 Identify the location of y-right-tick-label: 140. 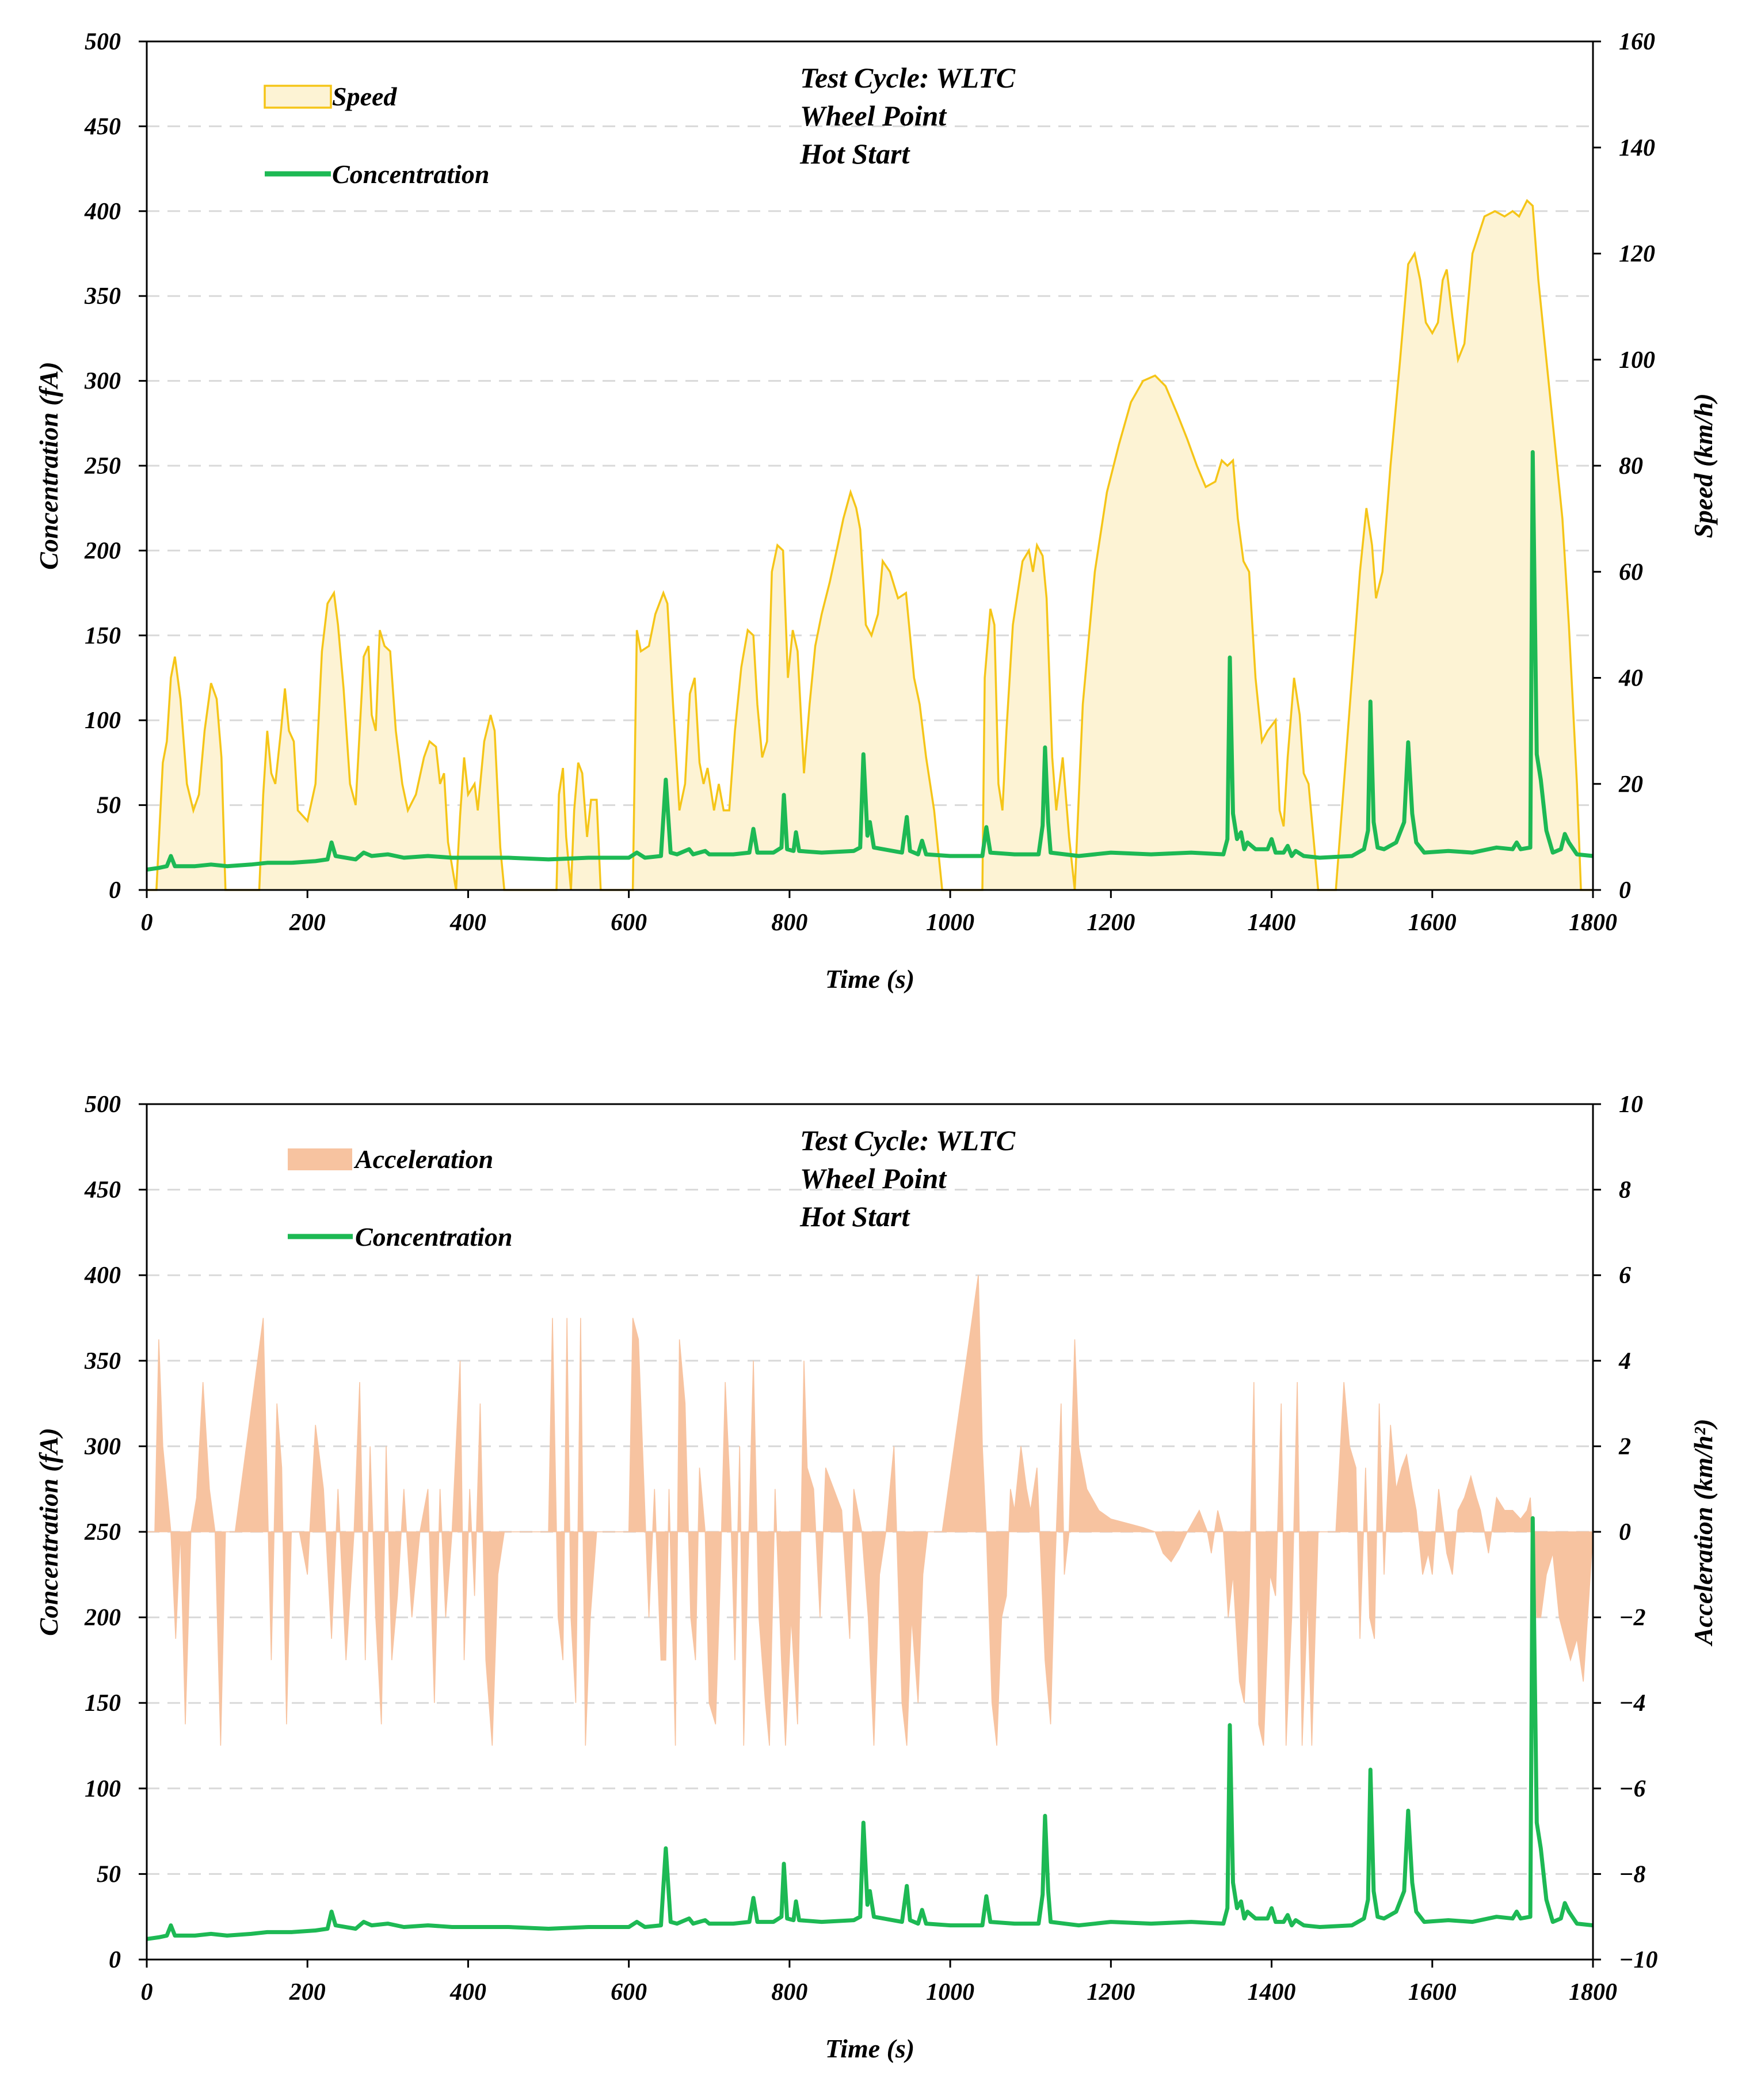
(1637, 148).